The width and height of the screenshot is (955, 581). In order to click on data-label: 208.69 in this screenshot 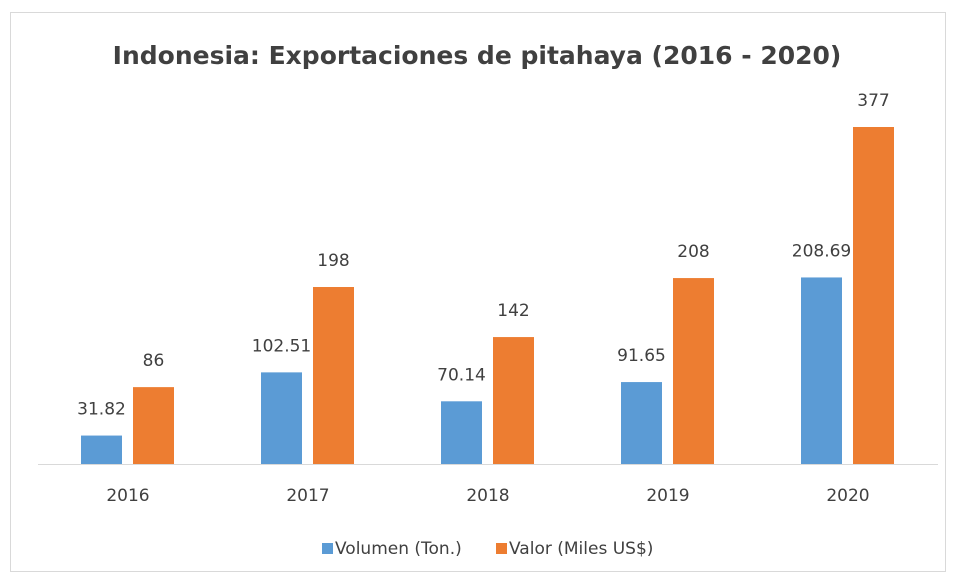, I will do `click(821, 251)`.